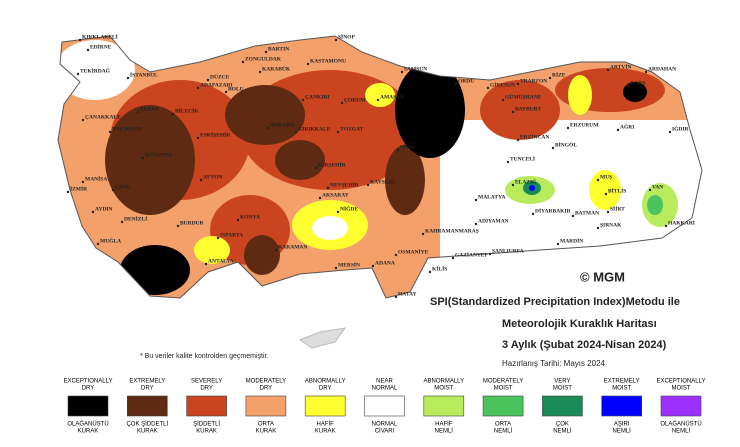 Image resolution: width=740 pixels, height=447 pixels. Describe the element at coordinates (635, 92) in the screenshot. I see `exceptionally-dry-area` at that location.